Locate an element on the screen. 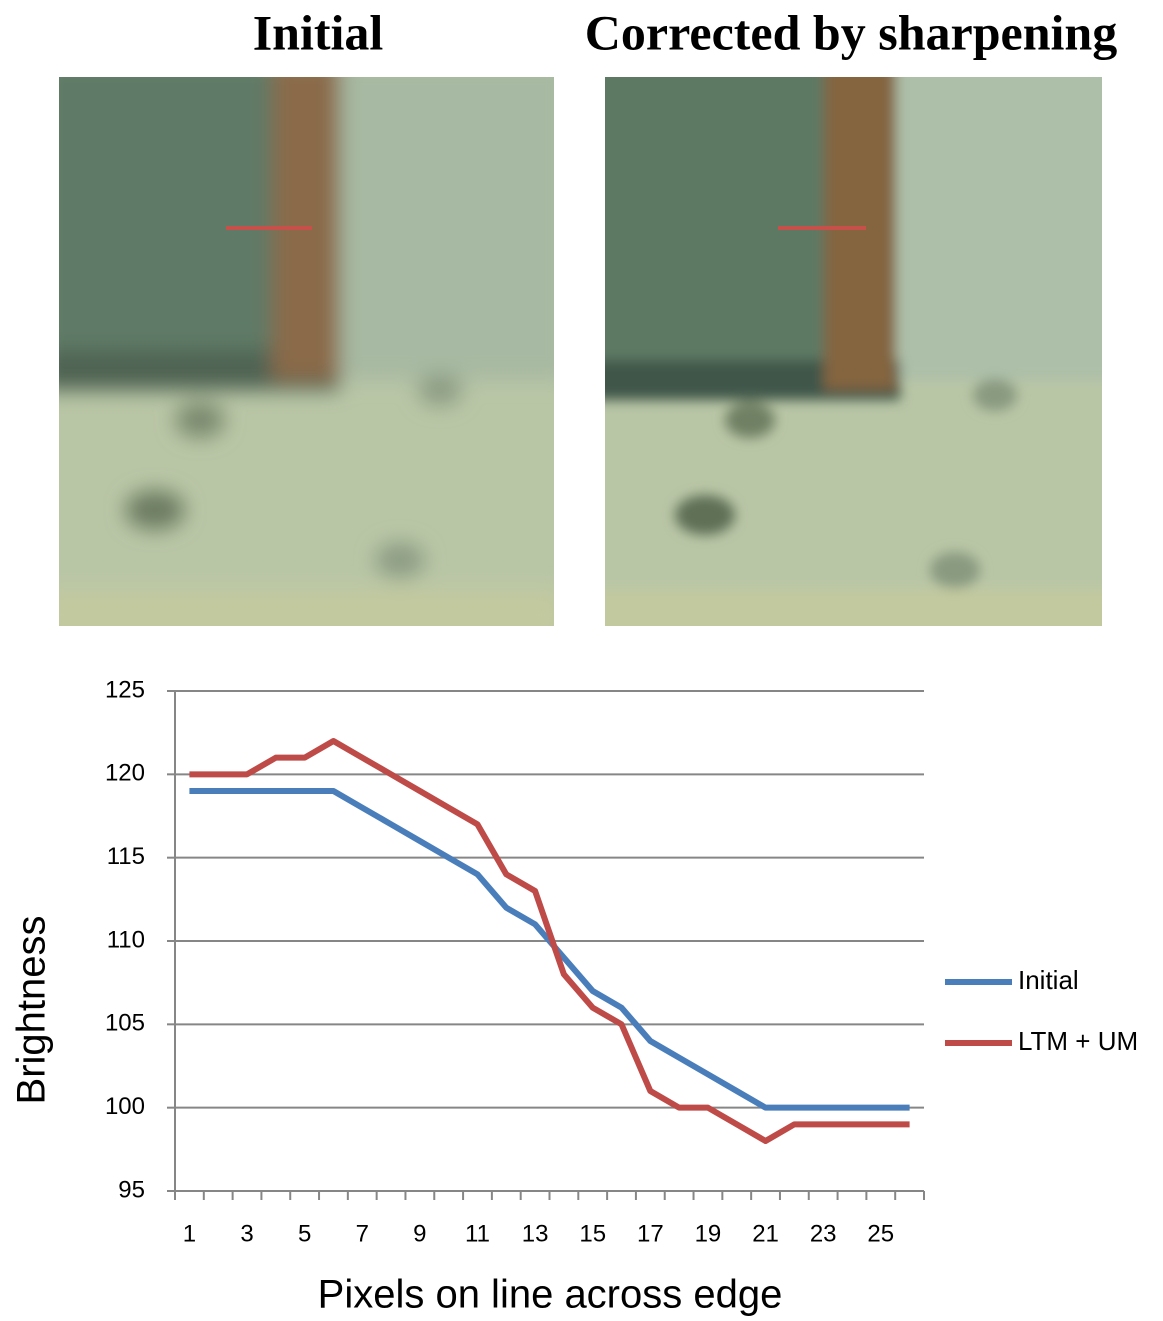 This screenshot has width=1163, height=1321. image-title: Initial is located at coordinates (318, 32).